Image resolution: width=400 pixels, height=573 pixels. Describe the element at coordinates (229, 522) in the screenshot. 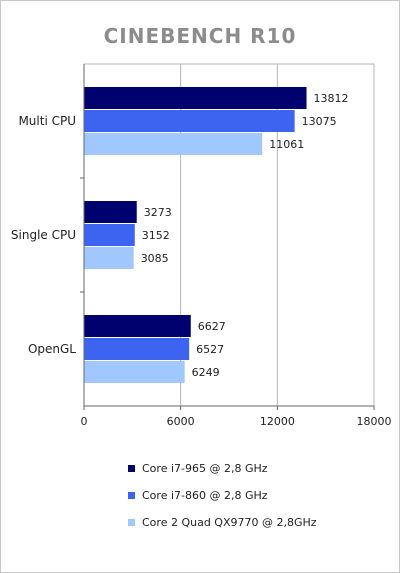

I see `legend-label: Core 2 Quad QX9770 @ 2,8GHz` at that location.